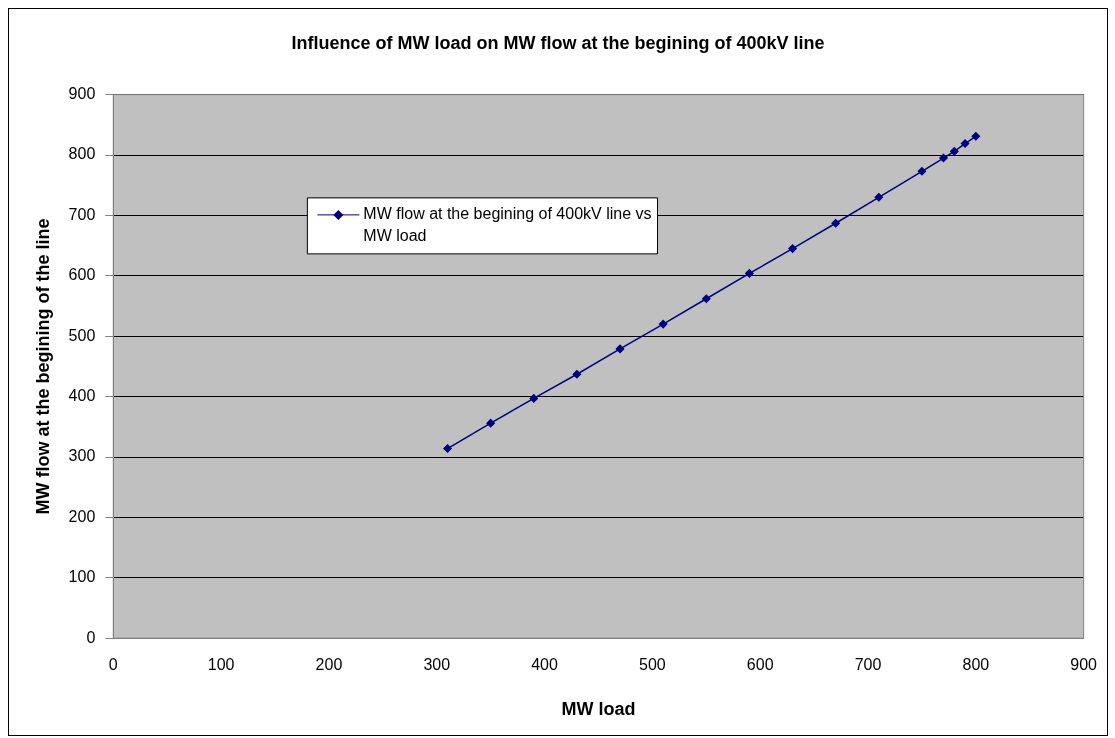 The image size is (1115, 738). What do you see at coordinates (82, 94) in the screenshot?
I see `y-tick-label: 900` at bounding box center [82, 94].